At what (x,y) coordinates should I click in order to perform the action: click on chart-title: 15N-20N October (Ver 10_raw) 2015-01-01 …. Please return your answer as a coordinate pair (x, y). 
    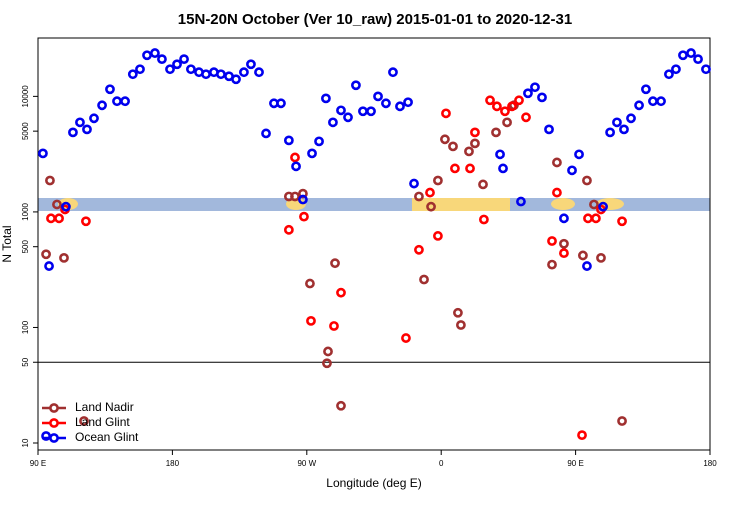
    Looking at the image, I should click on (375, 19).